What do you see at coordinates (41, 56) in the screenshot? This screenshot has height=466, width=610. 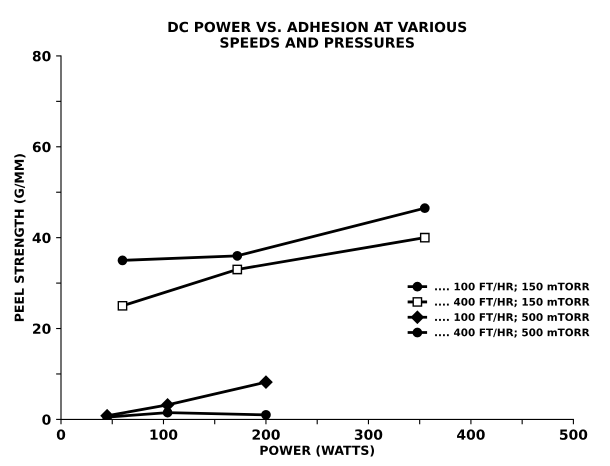 I see `y-tick-label: 80` at bounding box center [41, 56].